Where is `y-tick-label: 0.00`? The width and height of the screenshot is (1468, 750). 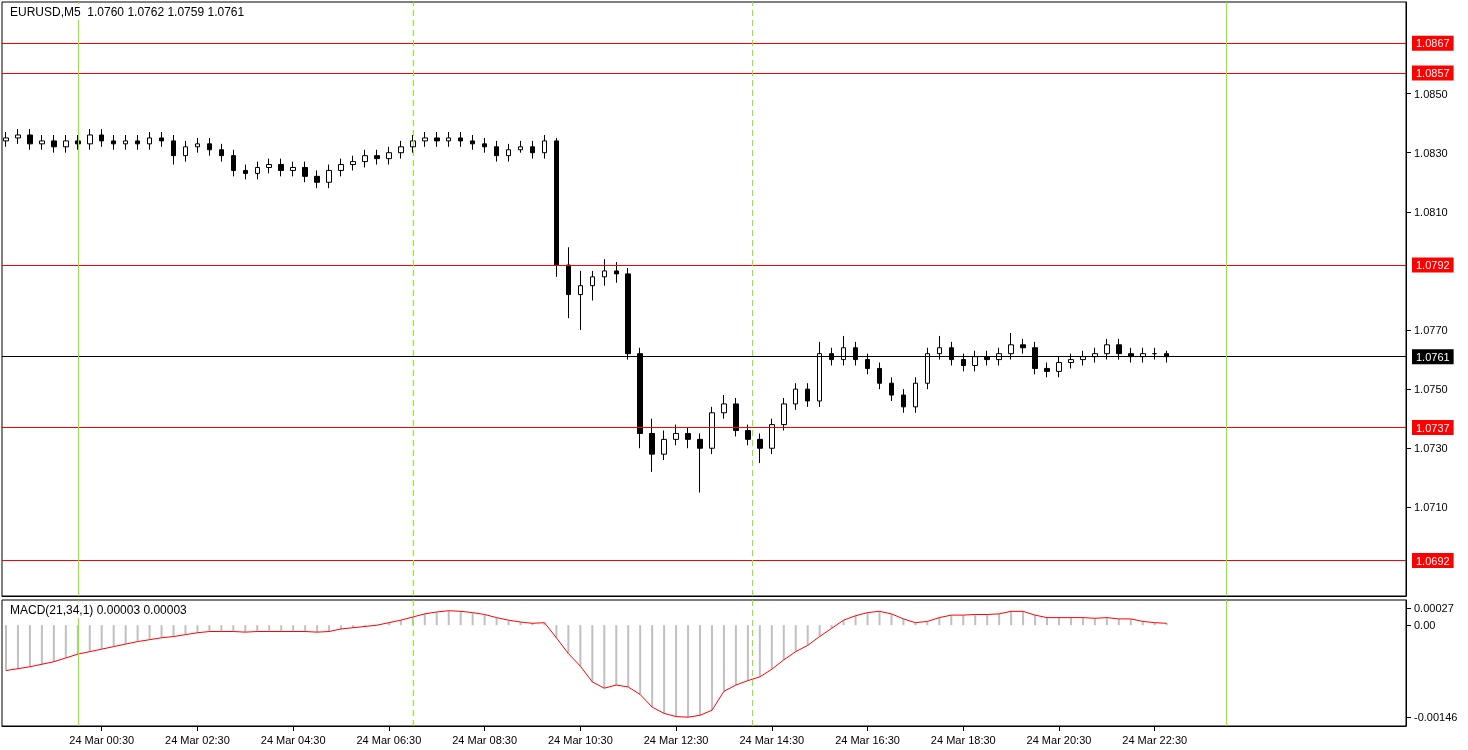 y-tick-label: 0.00 is located at coordinates (1425, 625).